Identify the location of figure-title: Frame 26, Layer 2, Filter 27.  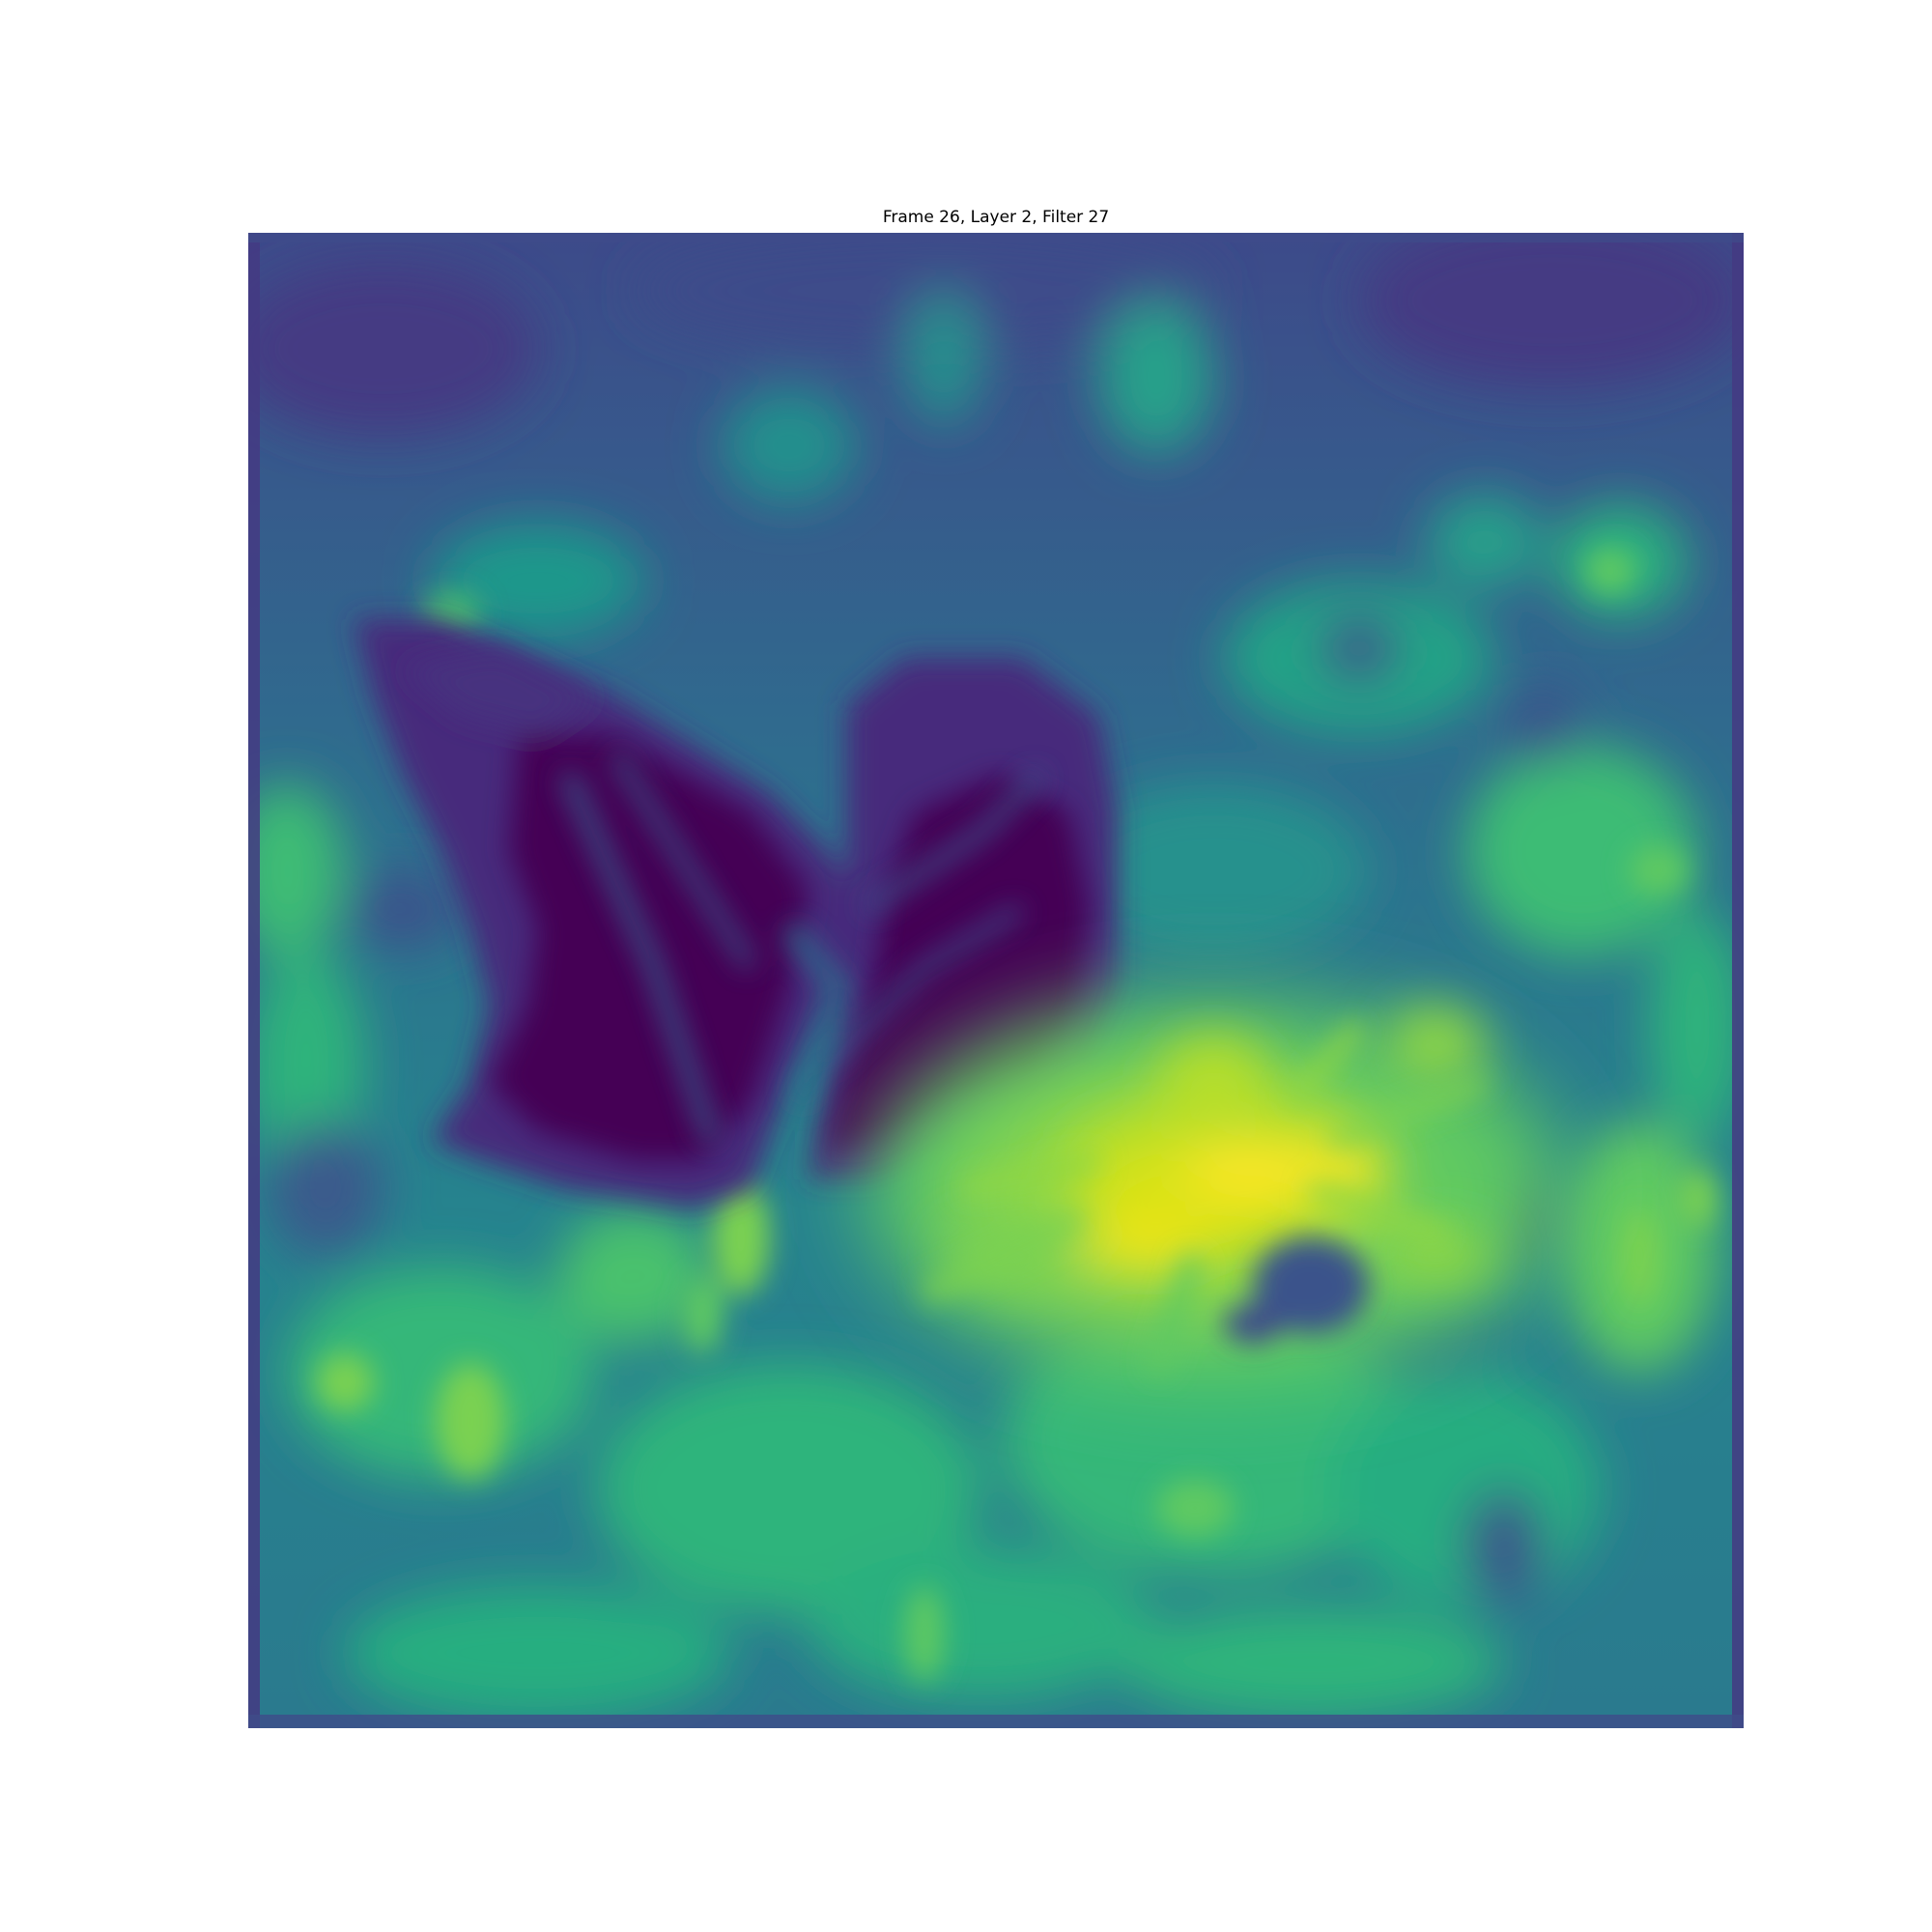
(996, 217).